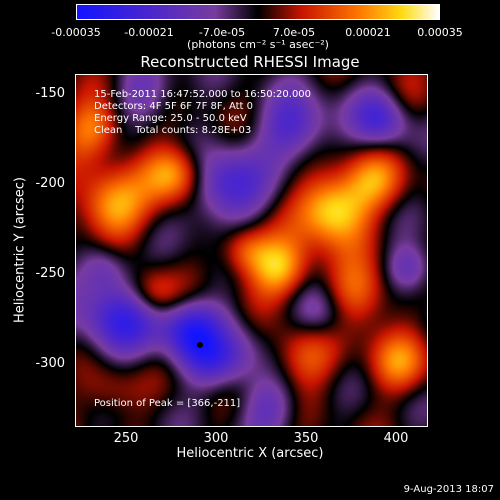  Describe the element at coordinates (250, 453) in the screenshot. I see `x-axis-label: Heliocentric X (arcsec)` at that location.